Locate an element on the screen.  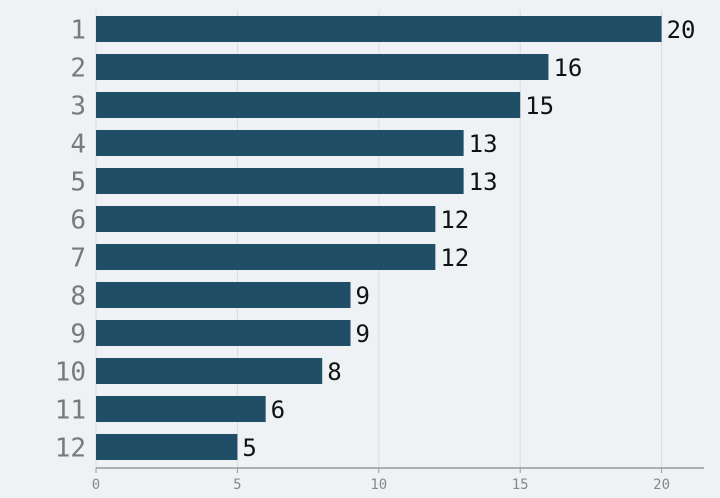
y-tick-label: 10 is located at coordinates (70, 373).